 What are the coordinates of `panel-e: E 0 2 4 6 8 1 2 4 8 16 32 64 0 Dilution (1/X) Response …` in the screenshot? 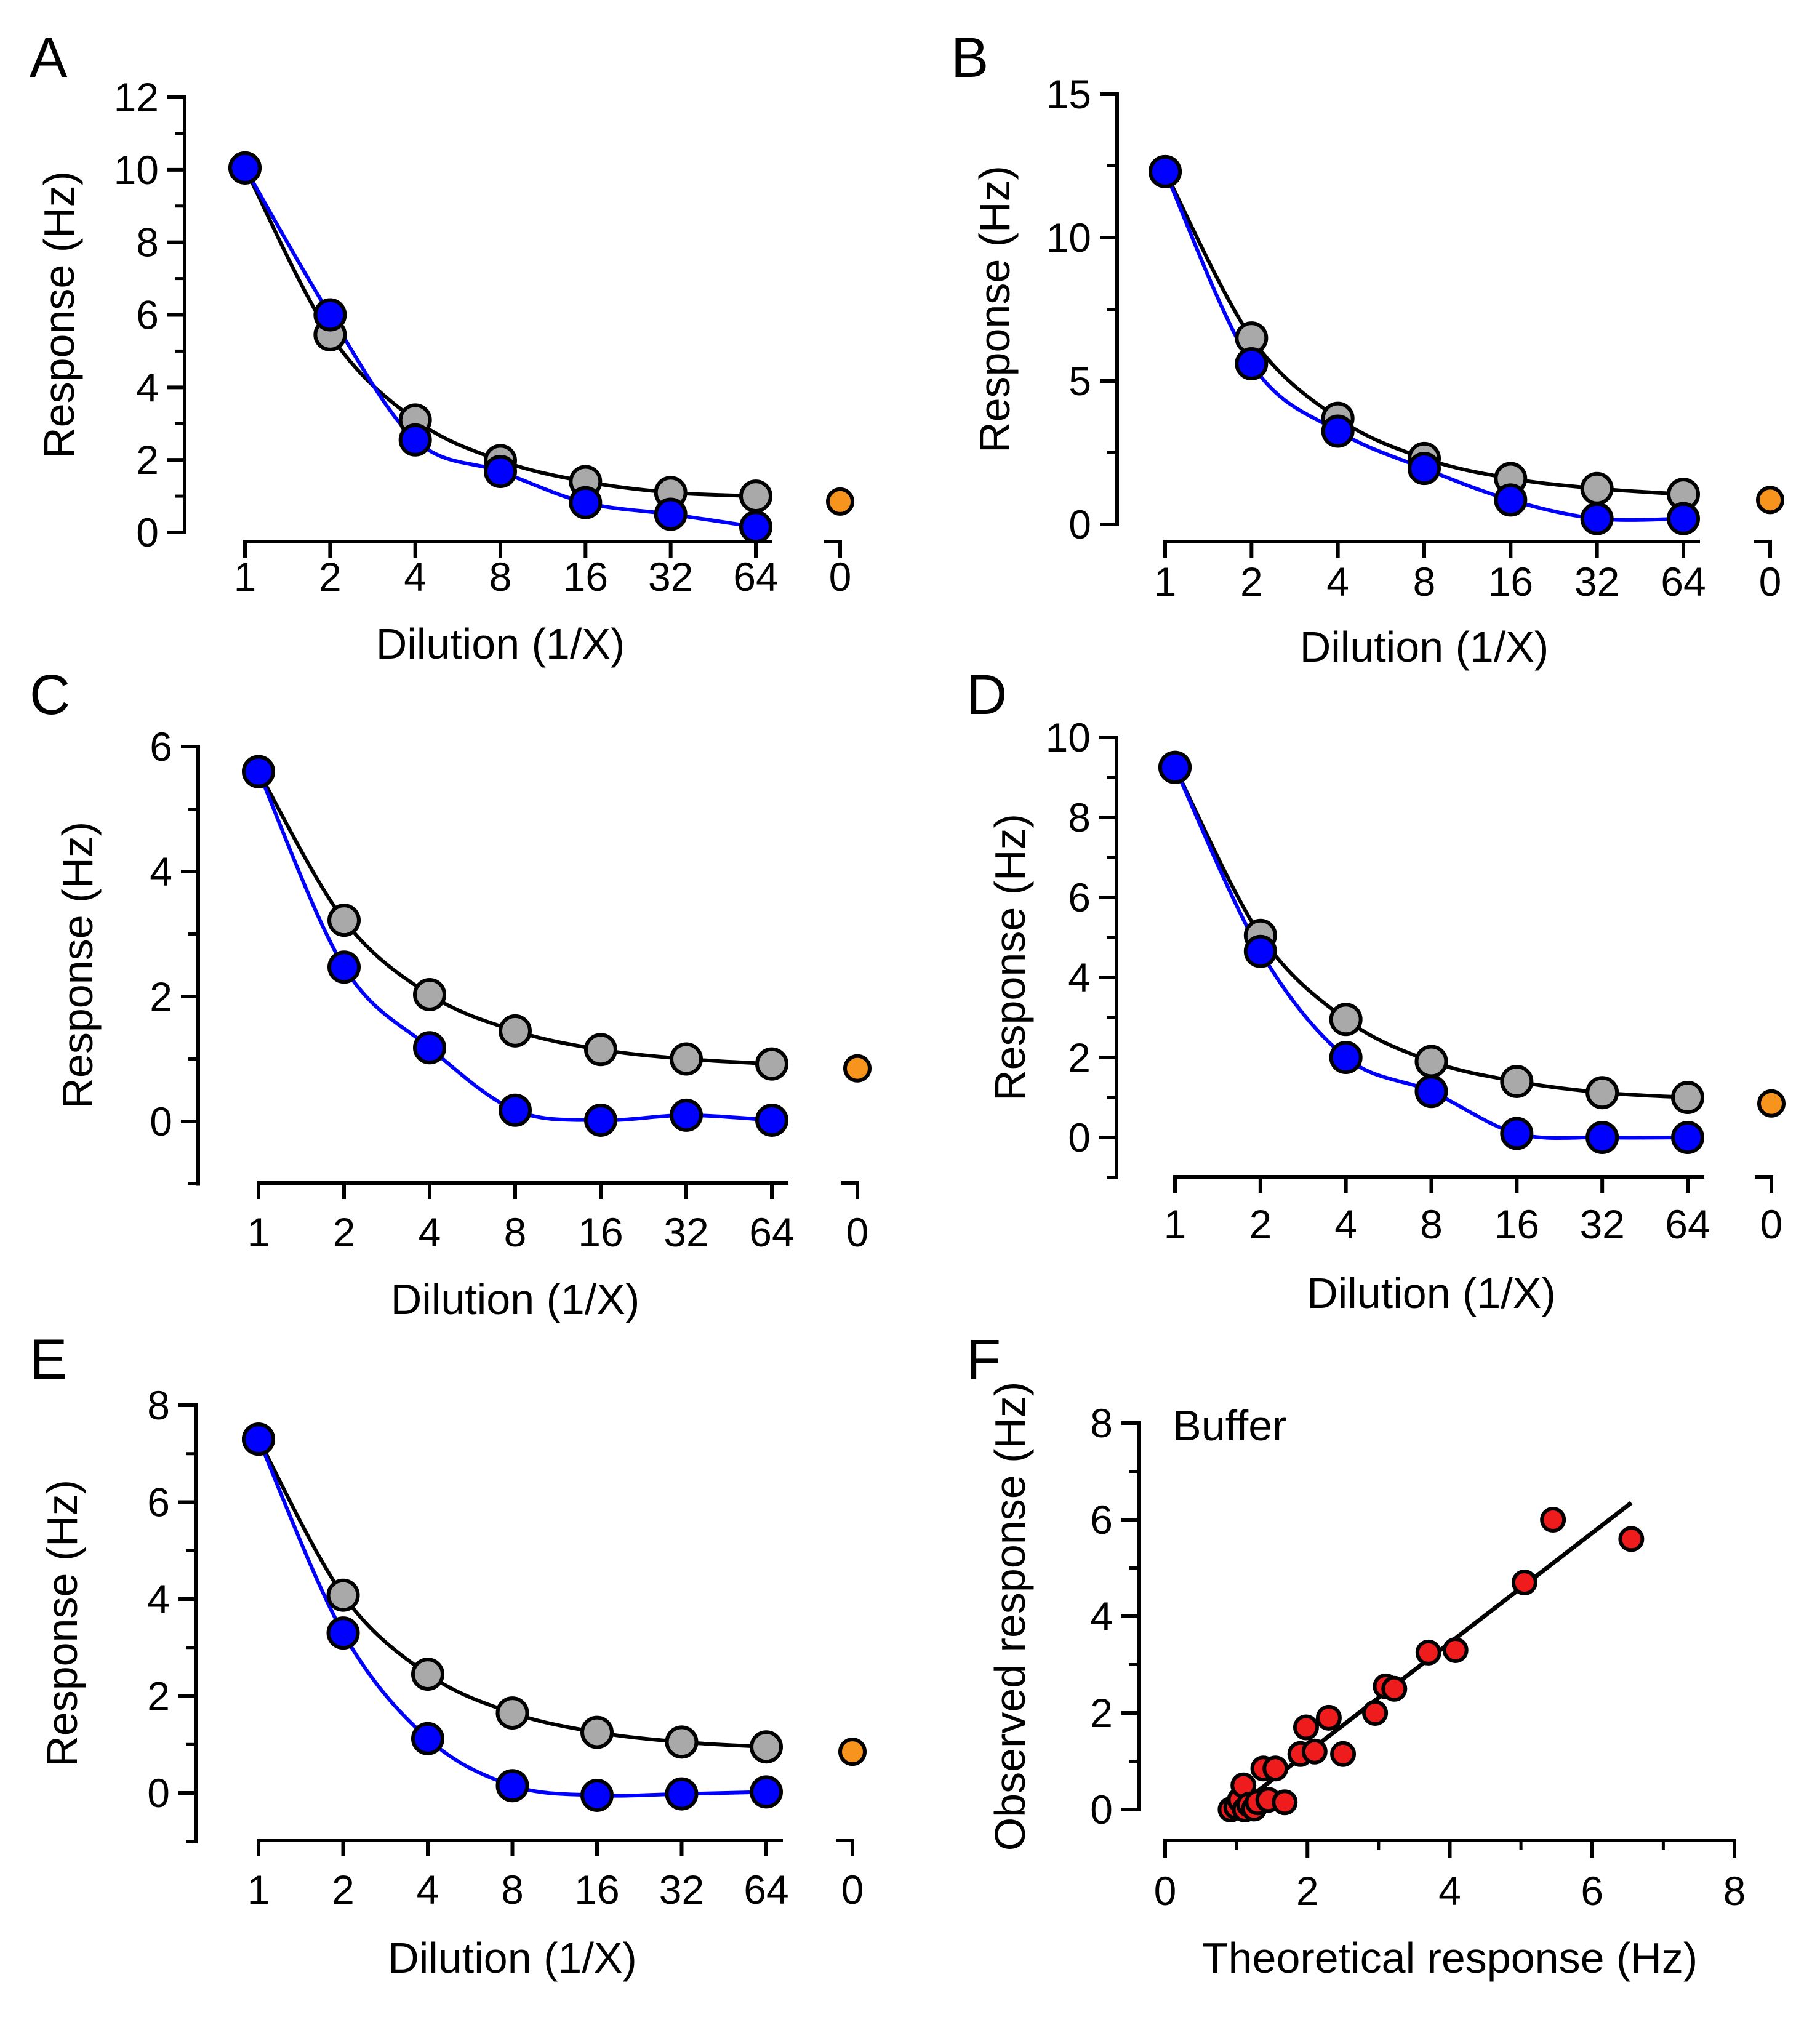 It's located at (448, 1655).